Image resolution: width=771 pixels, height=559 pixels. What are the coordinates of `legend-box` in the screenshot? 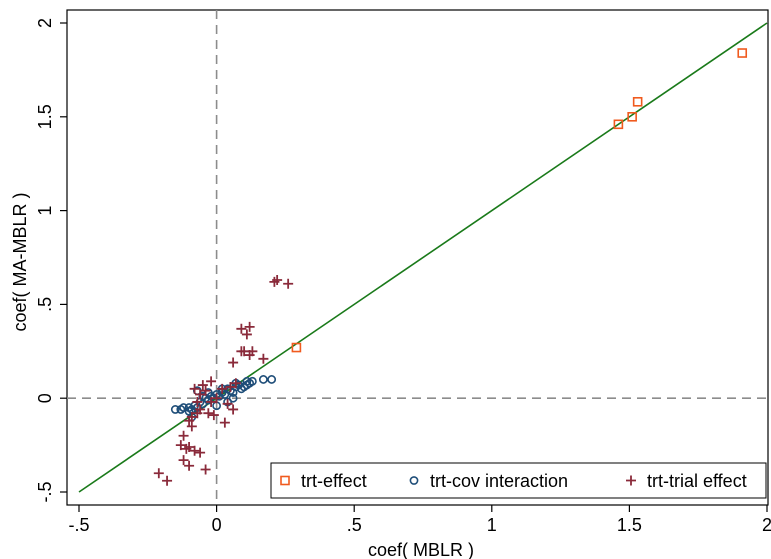 It's located at (518, 480).